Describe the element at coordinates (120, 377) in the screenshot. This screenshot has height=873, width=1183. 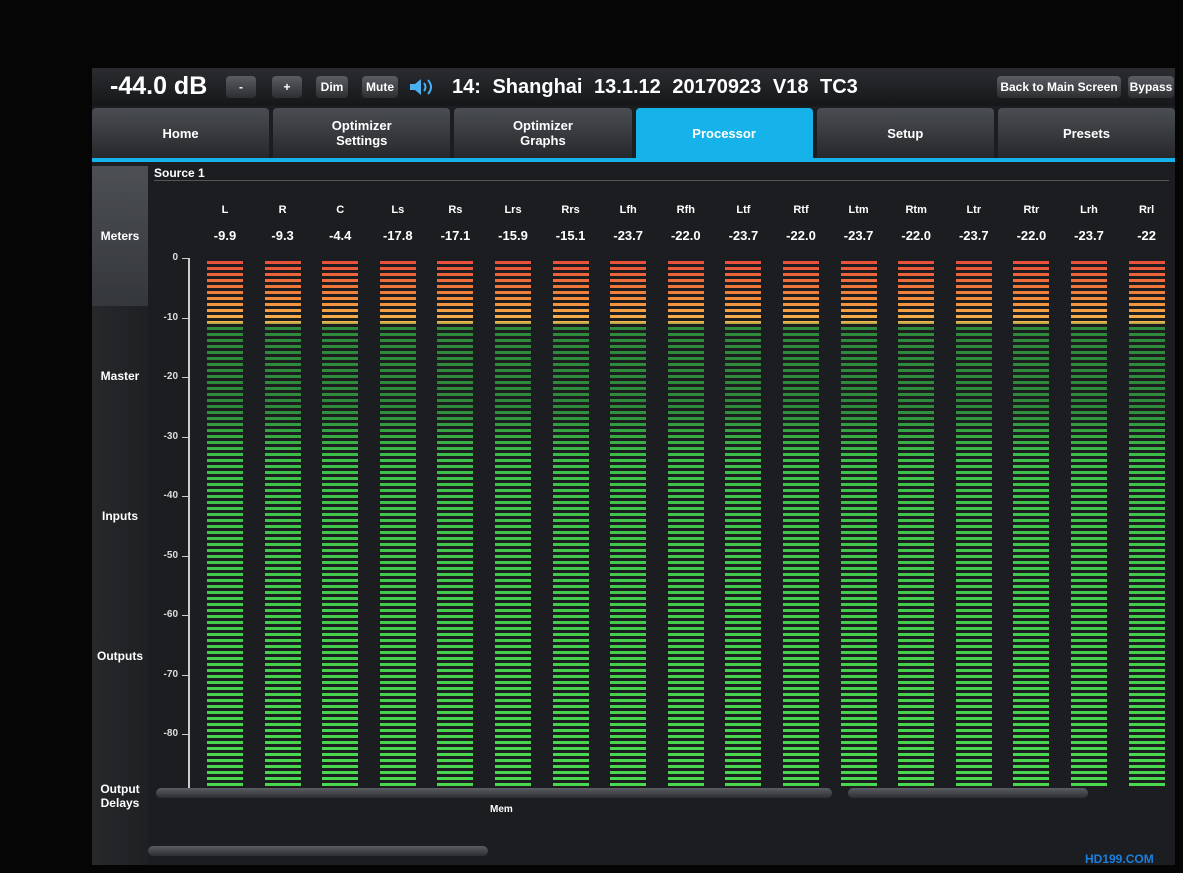
I see `sidebar-item: Master` at that location.